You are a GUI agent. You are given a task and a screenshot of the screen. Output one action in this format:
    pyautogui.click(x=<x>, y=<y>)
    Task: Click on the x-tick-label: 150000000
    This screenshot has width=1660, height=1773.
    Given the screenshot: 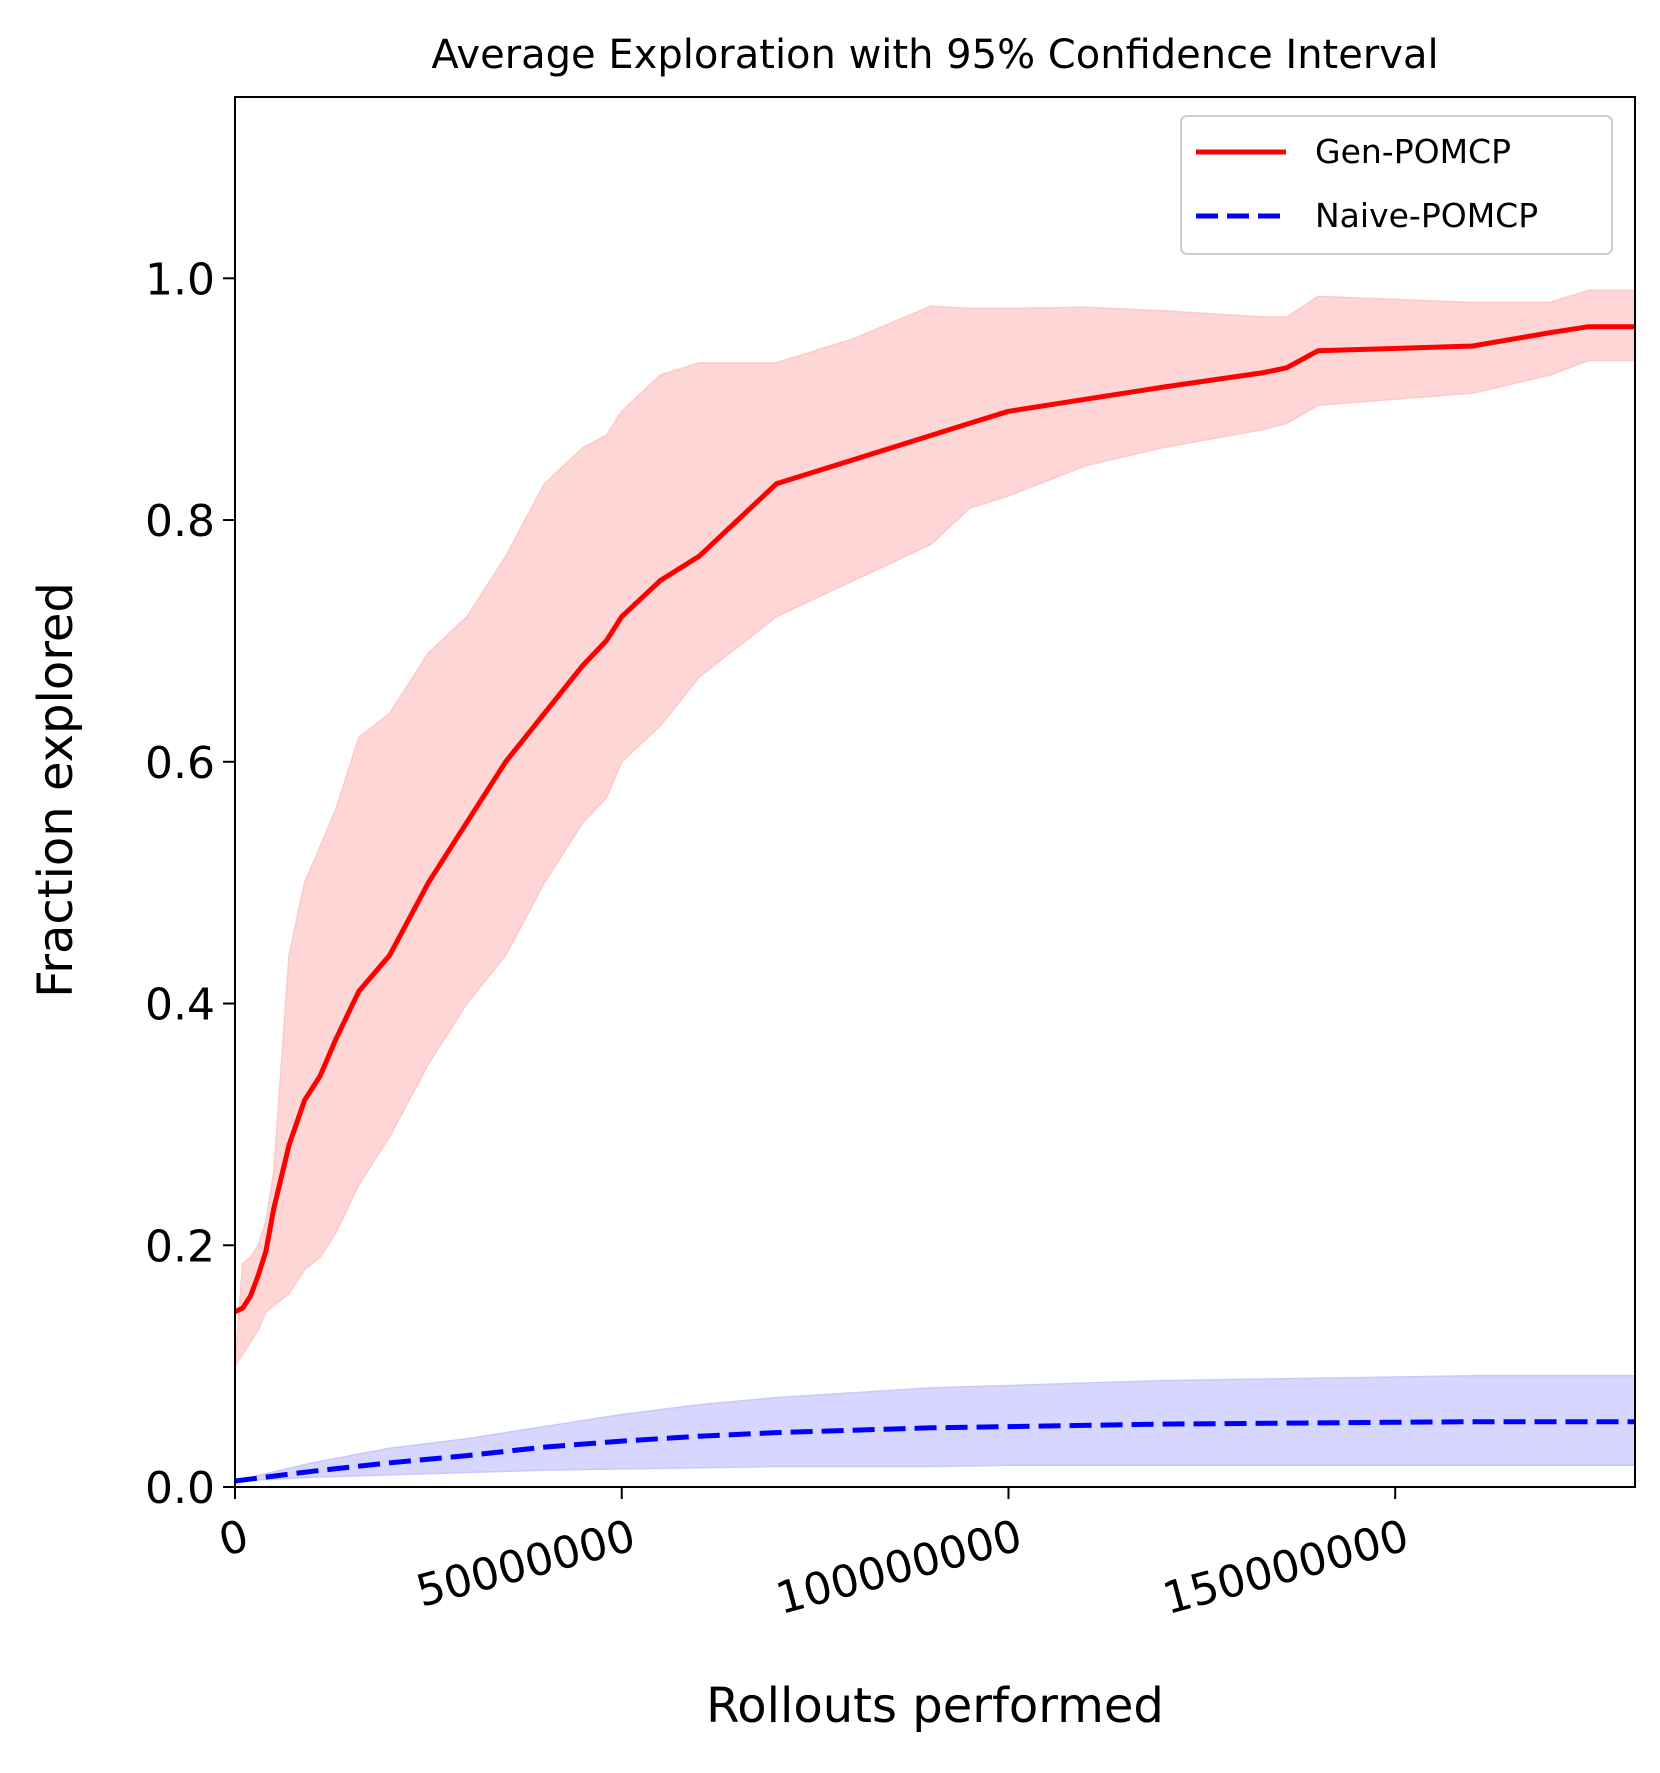 What is the action you would take?
    pyautogui.click(x=1286, y=1567)
    